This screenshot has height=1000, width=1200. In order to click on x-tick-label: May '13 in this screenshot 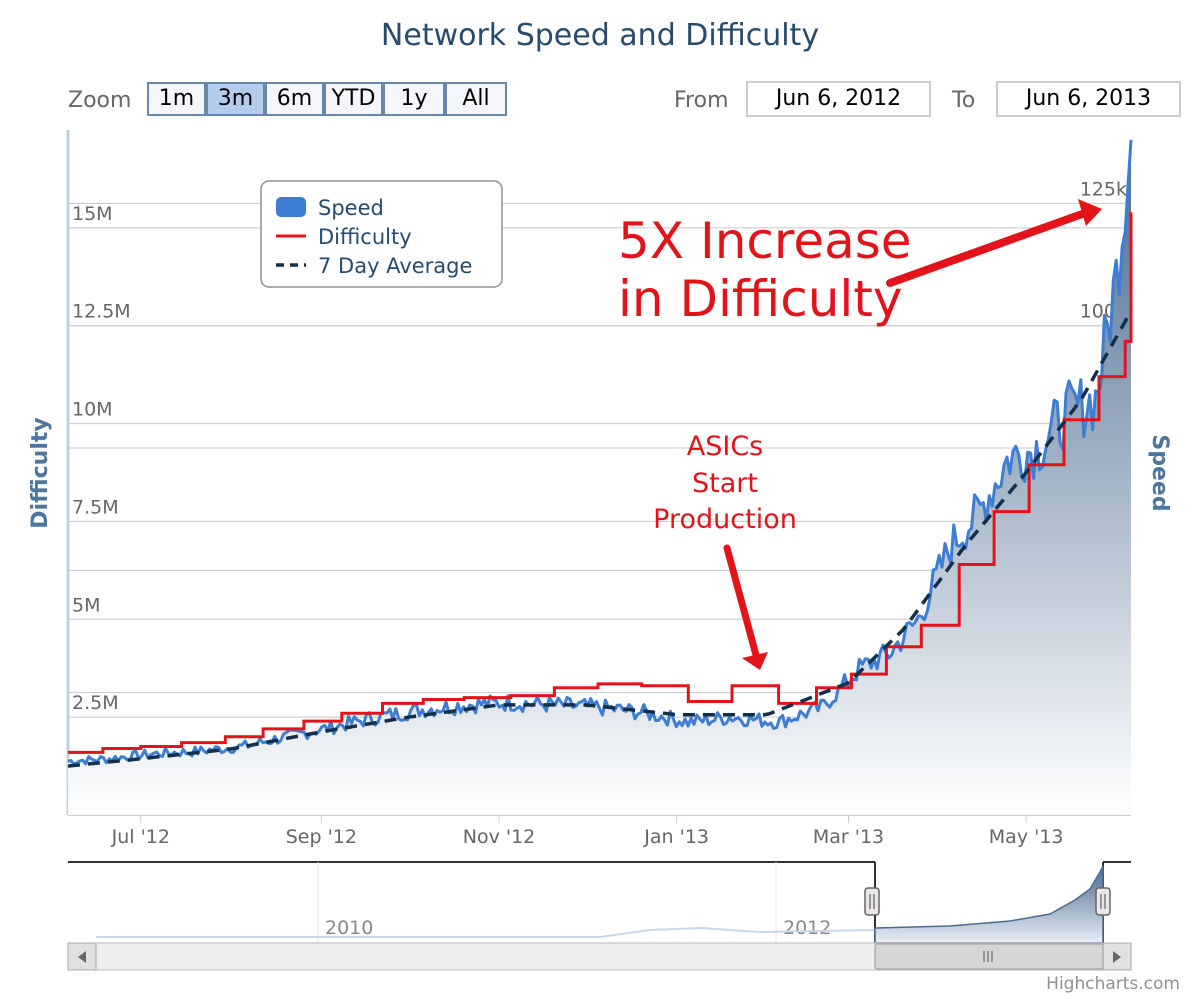, I will do `click(1026, 837)`.